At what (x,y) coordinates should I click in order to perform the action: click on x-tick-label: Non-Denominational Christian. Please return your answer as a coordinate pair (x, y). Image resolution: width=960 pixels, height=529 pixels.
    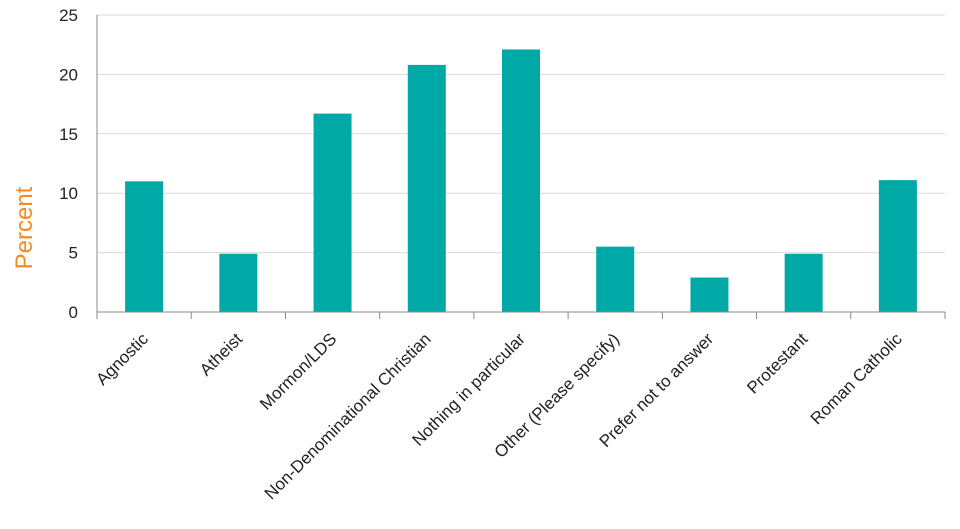
    Looking at the image, I should click on (348, 416).